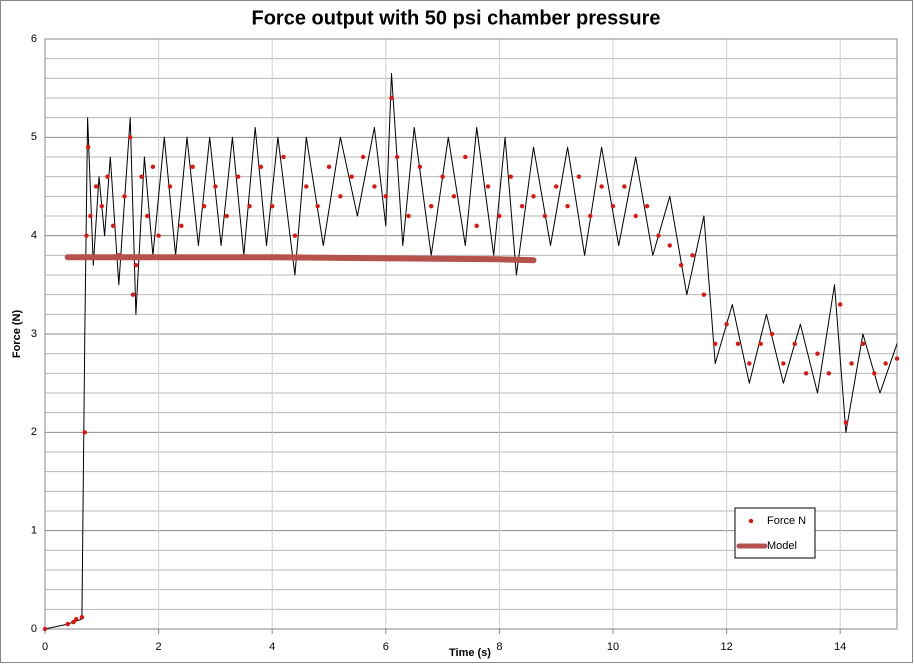 The width and height of the screenshot is (914, 664). Describe the element at coordinates (34, 334) in the screenshot. I see `y-tick-label: 3` at that location.